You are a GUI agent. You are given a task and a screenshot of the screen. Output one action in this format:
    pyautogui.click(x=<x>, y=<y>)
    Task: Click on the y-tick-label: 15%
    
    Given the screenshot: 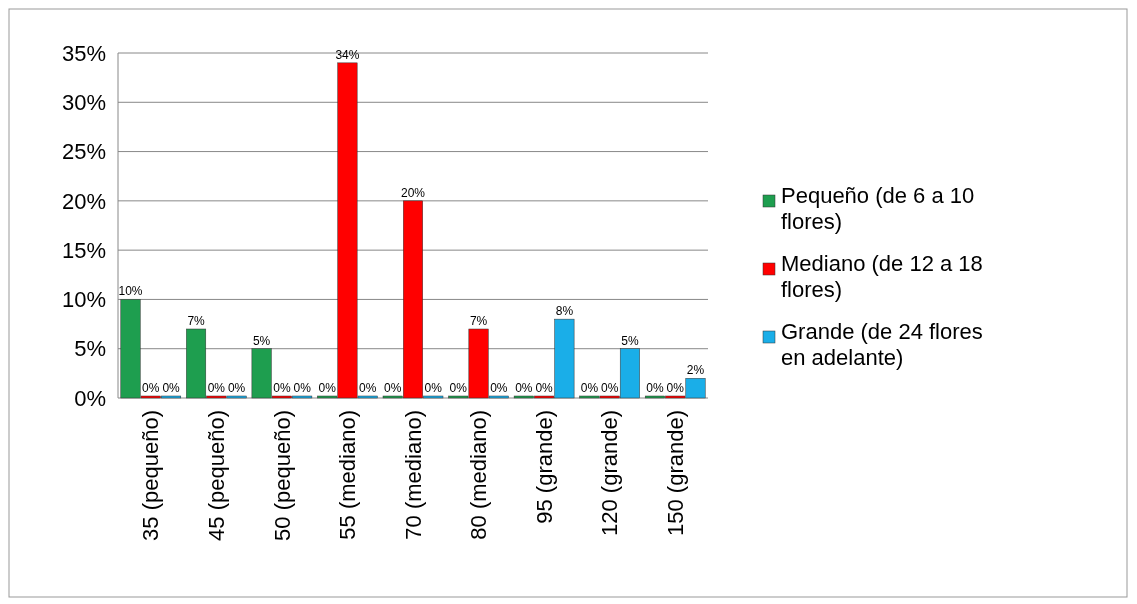 What is the action you would take?
    pyautogui.click(x=83, y=250)
    